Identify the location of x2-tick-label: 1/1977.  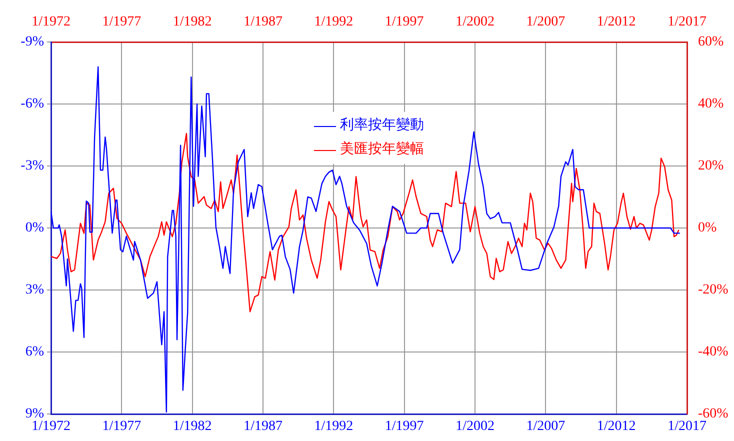
(122, 22).